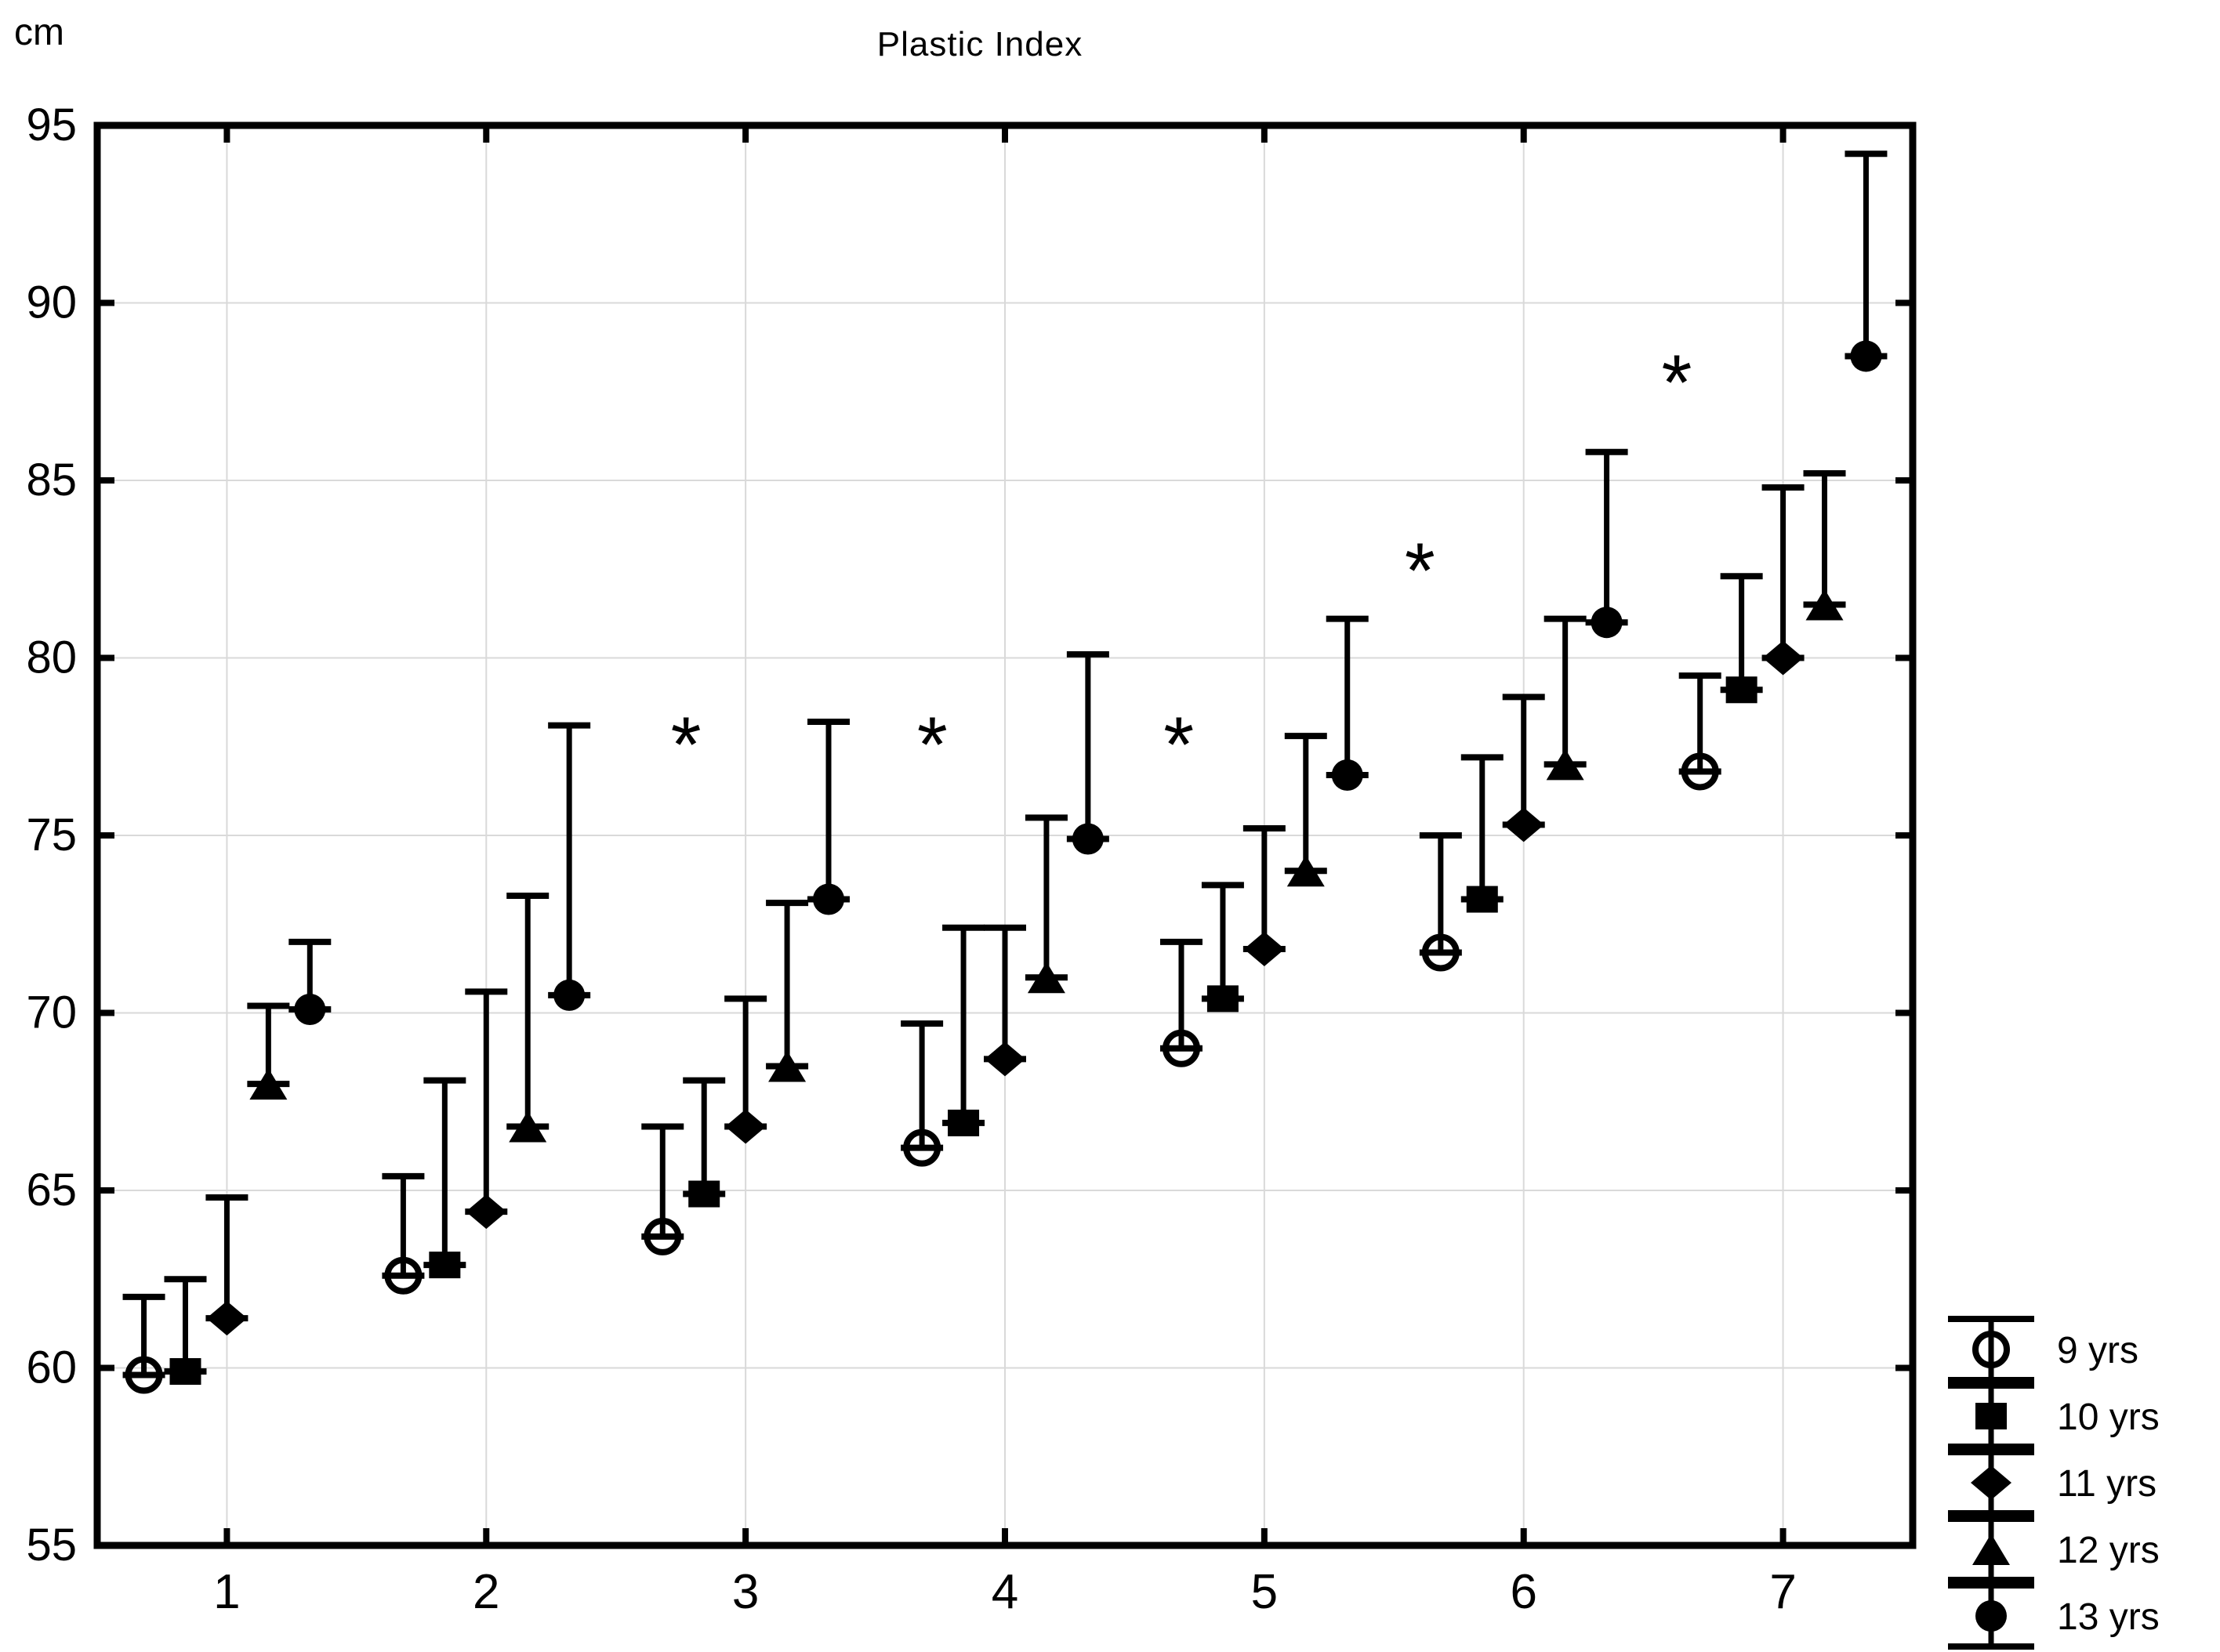  I want to click on x-tick-label: 1, so click(227, 1592).